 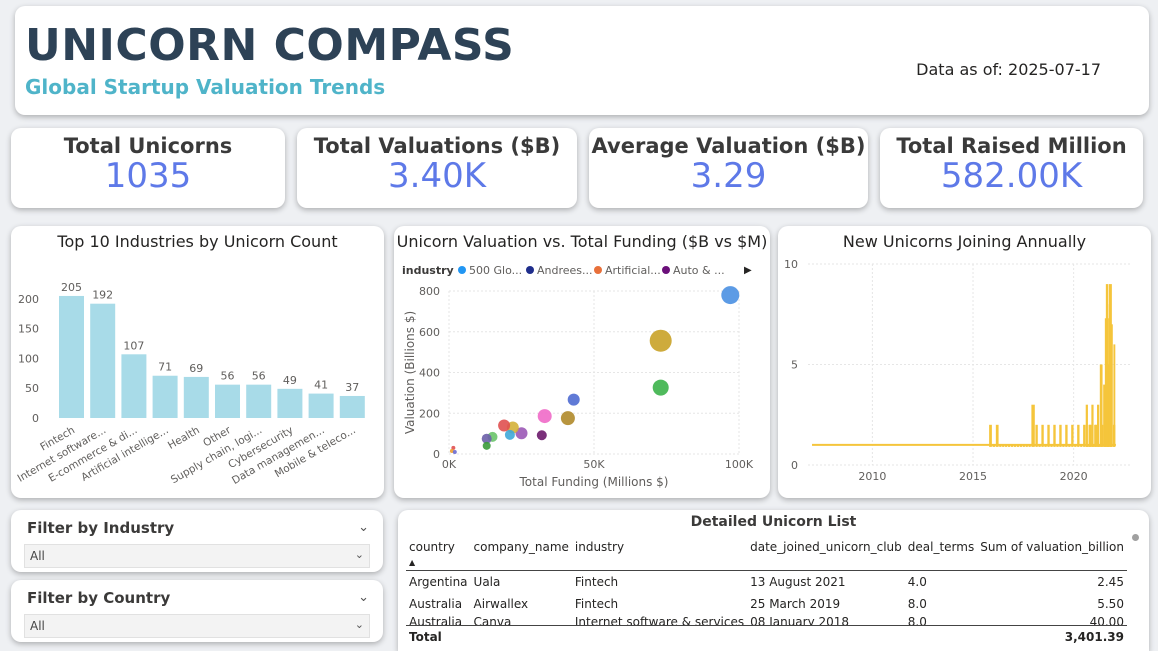 I want to click on cell-industry: Fintech, so click(x=596, y=582).